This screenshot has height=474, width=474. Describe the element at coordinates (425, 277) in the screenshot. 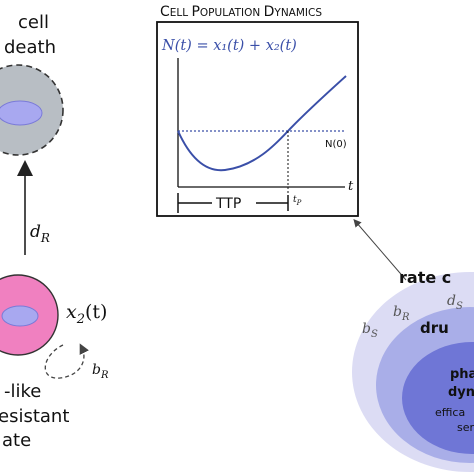

I see `rate-constants-label: rate c` at that location.